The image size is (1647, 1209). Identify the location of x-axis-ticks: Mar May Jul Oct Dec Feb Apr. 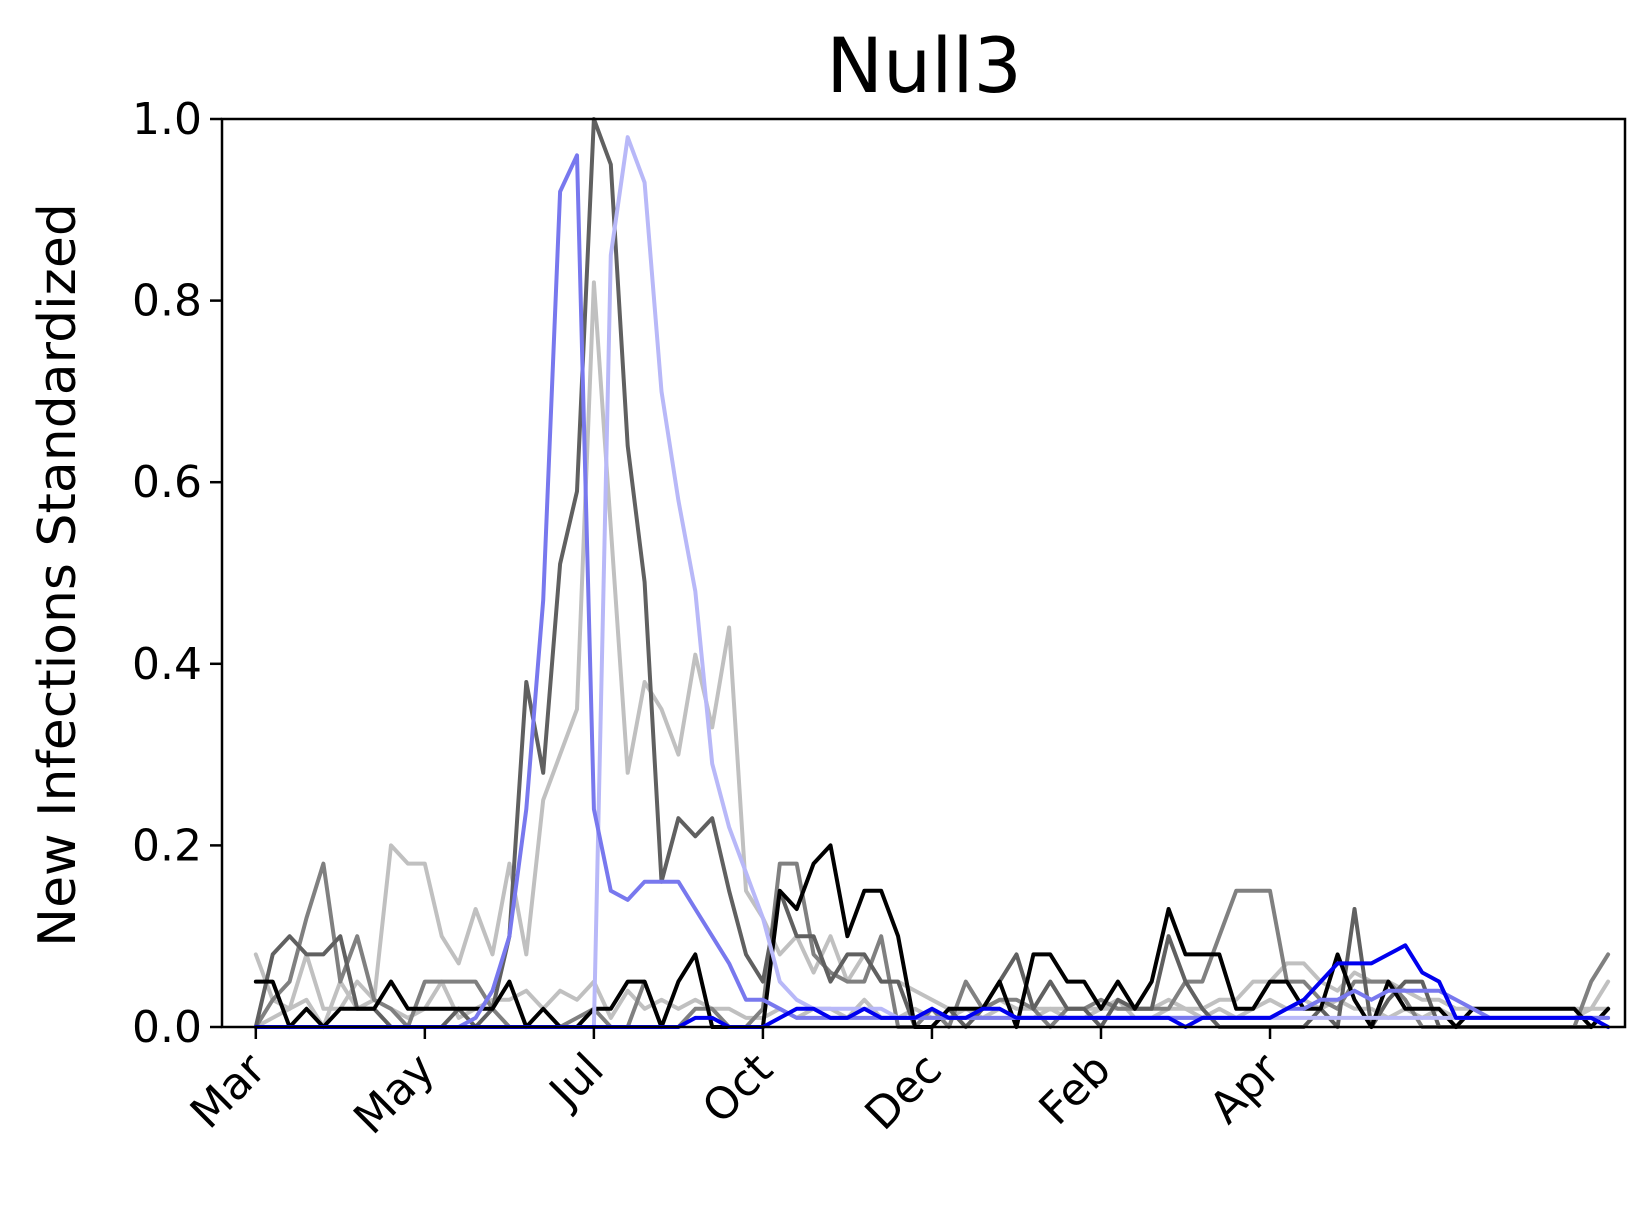
(736, 1085).